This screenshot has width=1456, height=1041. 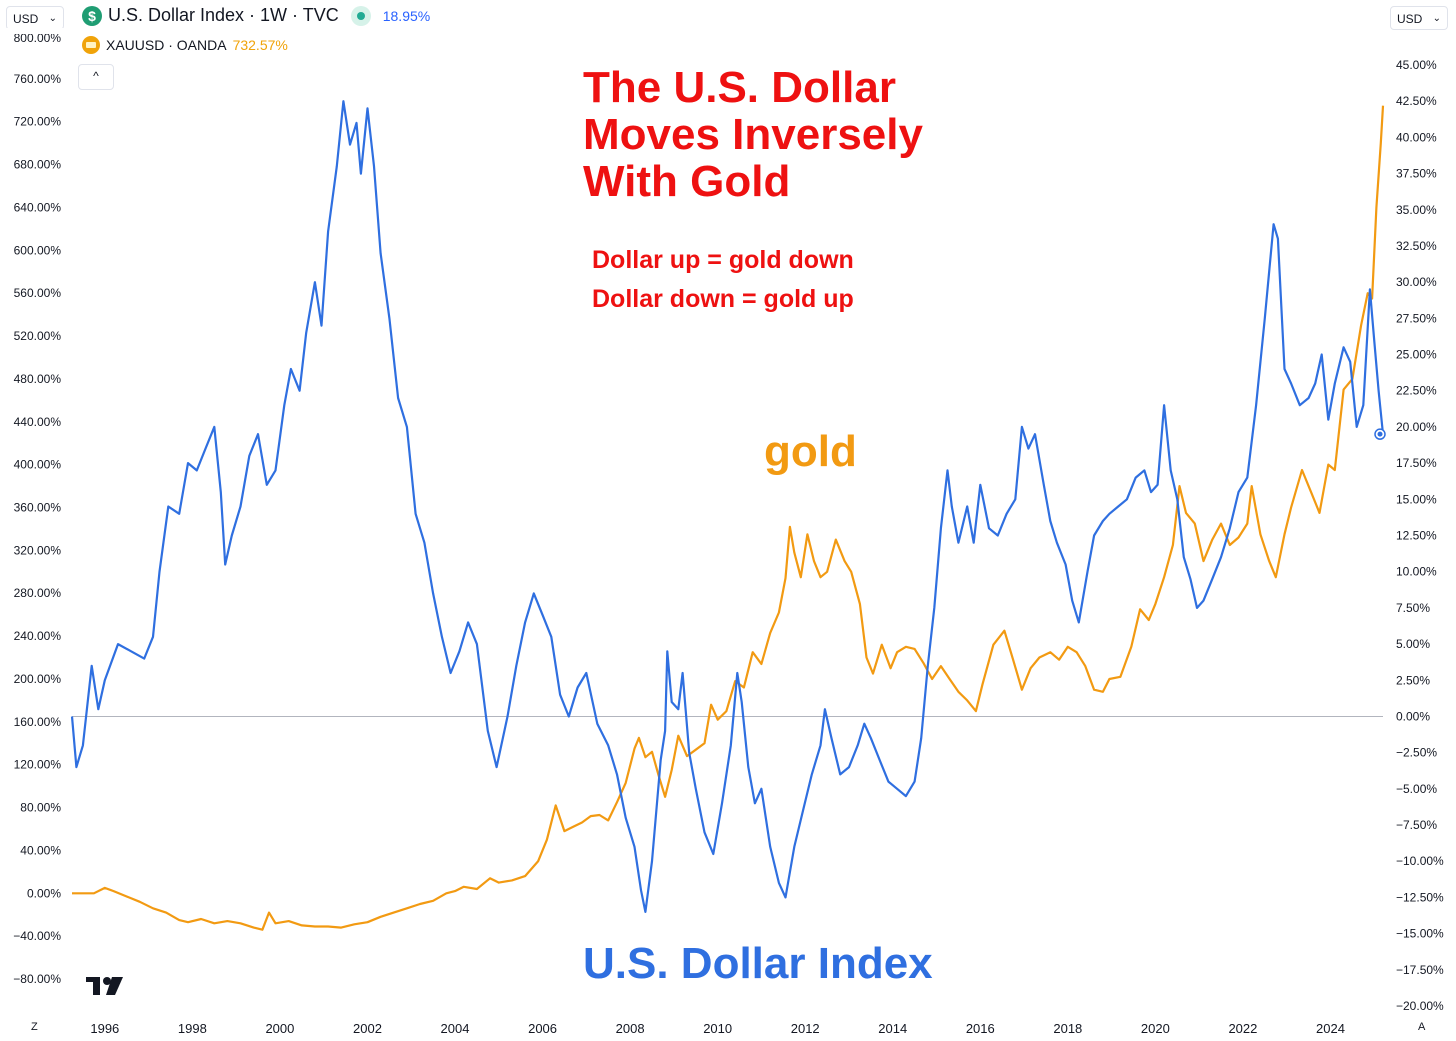 I want to click on left-tick-label: 40.00%, so click(x=40, y=850).